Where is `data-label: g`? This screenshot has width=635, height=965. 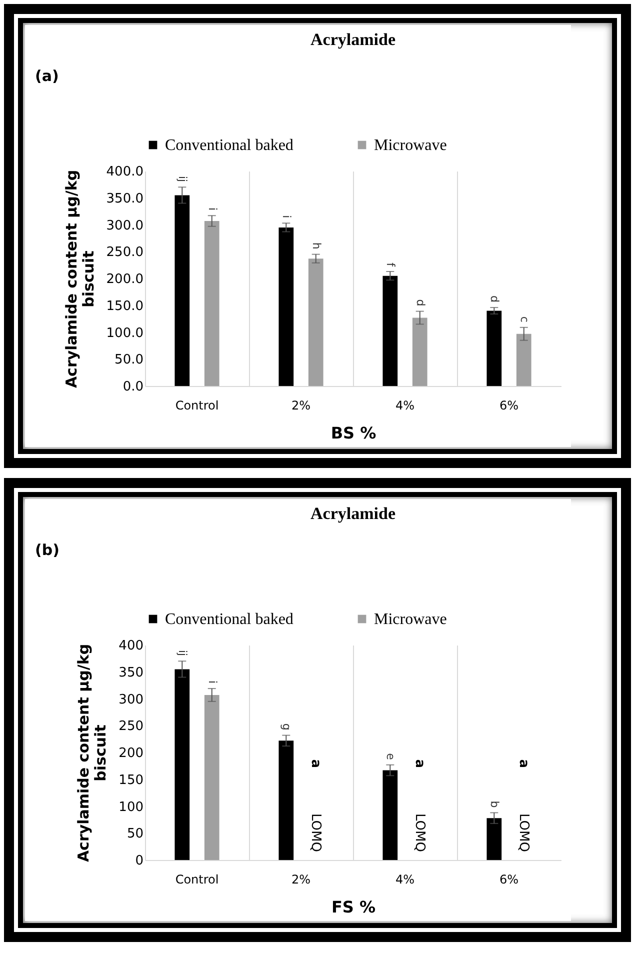 data-label: g is located at coordinates (287, 726).